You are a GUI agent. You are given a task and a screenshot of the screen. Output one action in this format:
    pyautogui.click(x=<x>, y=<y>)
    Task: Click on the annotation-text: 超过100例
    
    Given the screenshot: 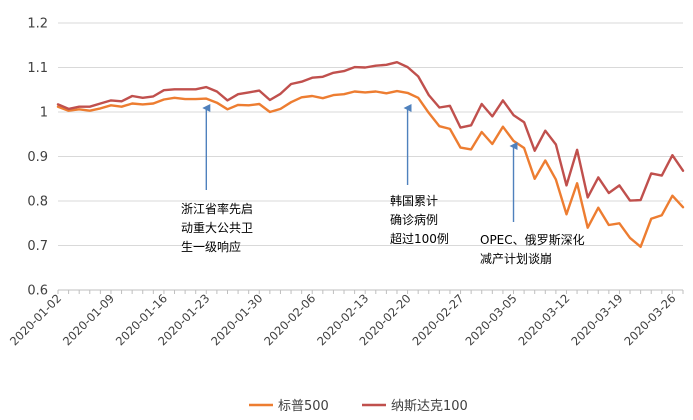 What is the action you would take?
    pyautogui.click(x=419, y=238)
    